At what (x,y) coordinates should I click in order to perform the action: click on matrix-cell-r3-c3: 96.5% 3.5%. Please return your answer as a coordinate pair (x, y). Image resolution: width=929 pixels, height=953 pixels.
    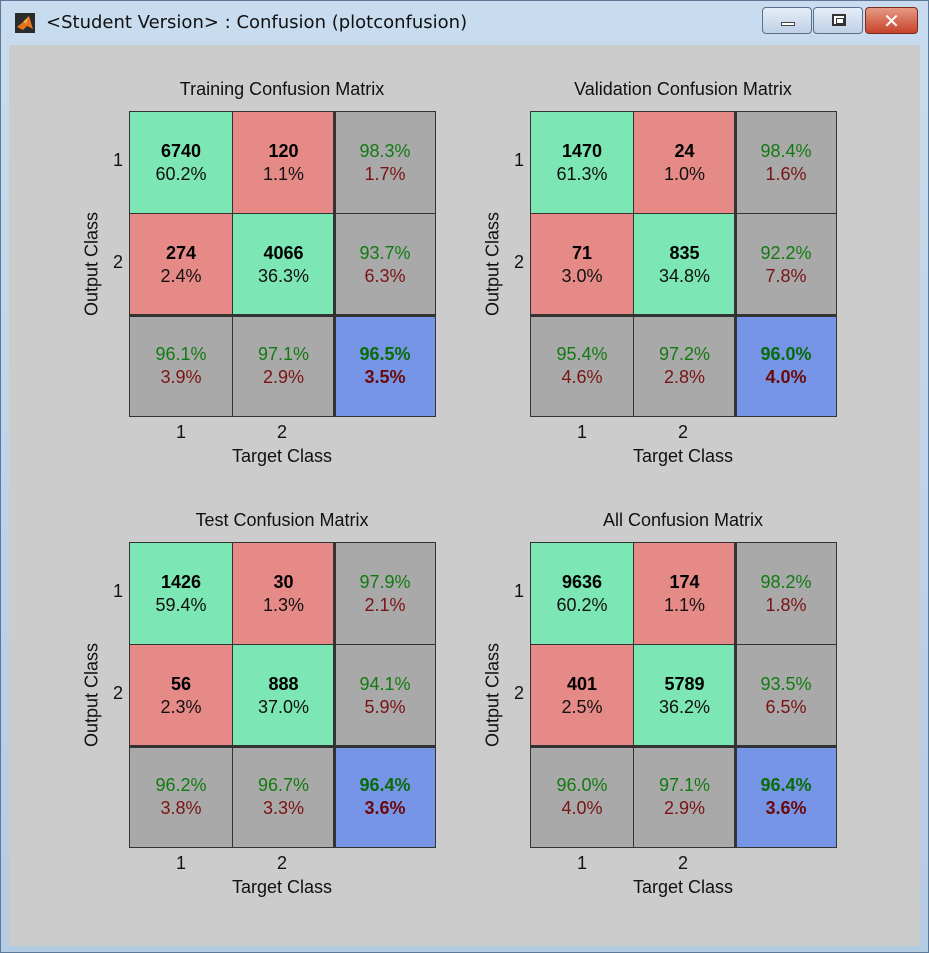
    Looking at the image, I should click on (385, 366).